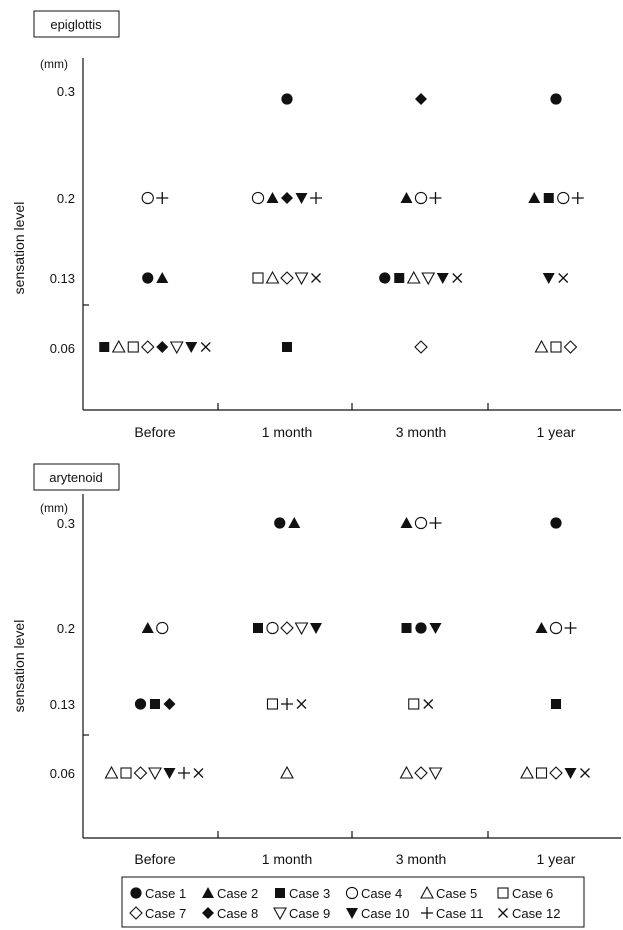 The width and height of the screenshot is (623, 930). What do you see at coordinates (287, 432) in the screenshot?
I see `x-tick-label: 1 month` at bounding box center [287, 432].